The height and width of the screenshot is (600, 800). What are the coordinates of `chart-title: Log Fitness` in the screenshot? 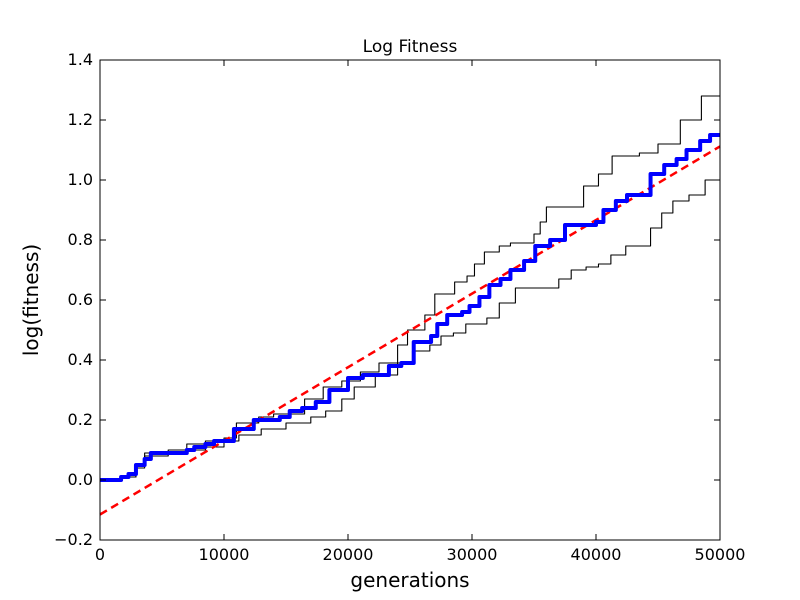 It's located at (410, 47).